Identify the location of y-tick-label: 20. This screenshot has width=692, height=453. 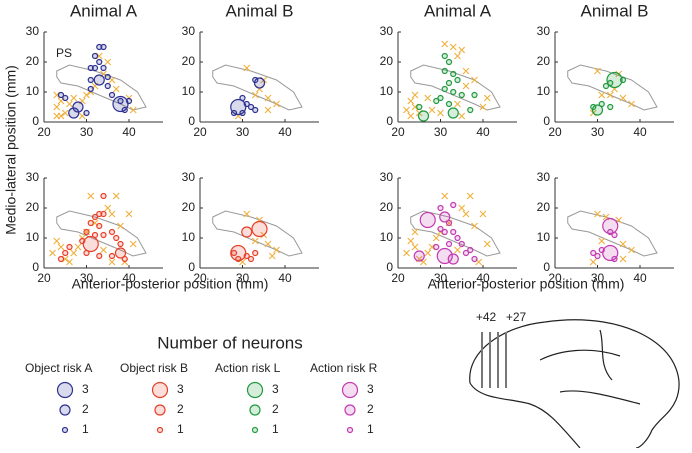
(544, 207).